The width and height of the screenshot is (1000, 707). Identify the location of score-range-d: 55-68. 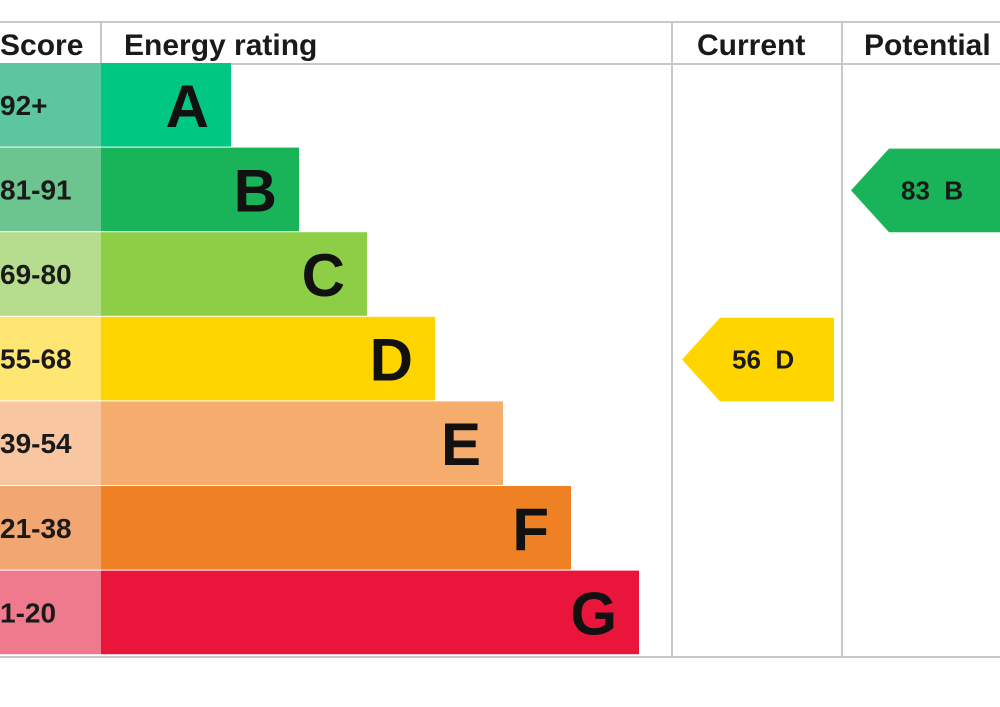
(36, 359).